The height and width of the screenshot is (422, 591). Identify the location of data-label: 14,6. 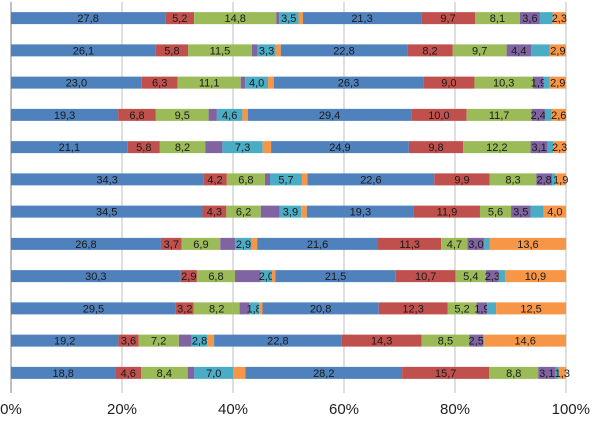
(524, 342).